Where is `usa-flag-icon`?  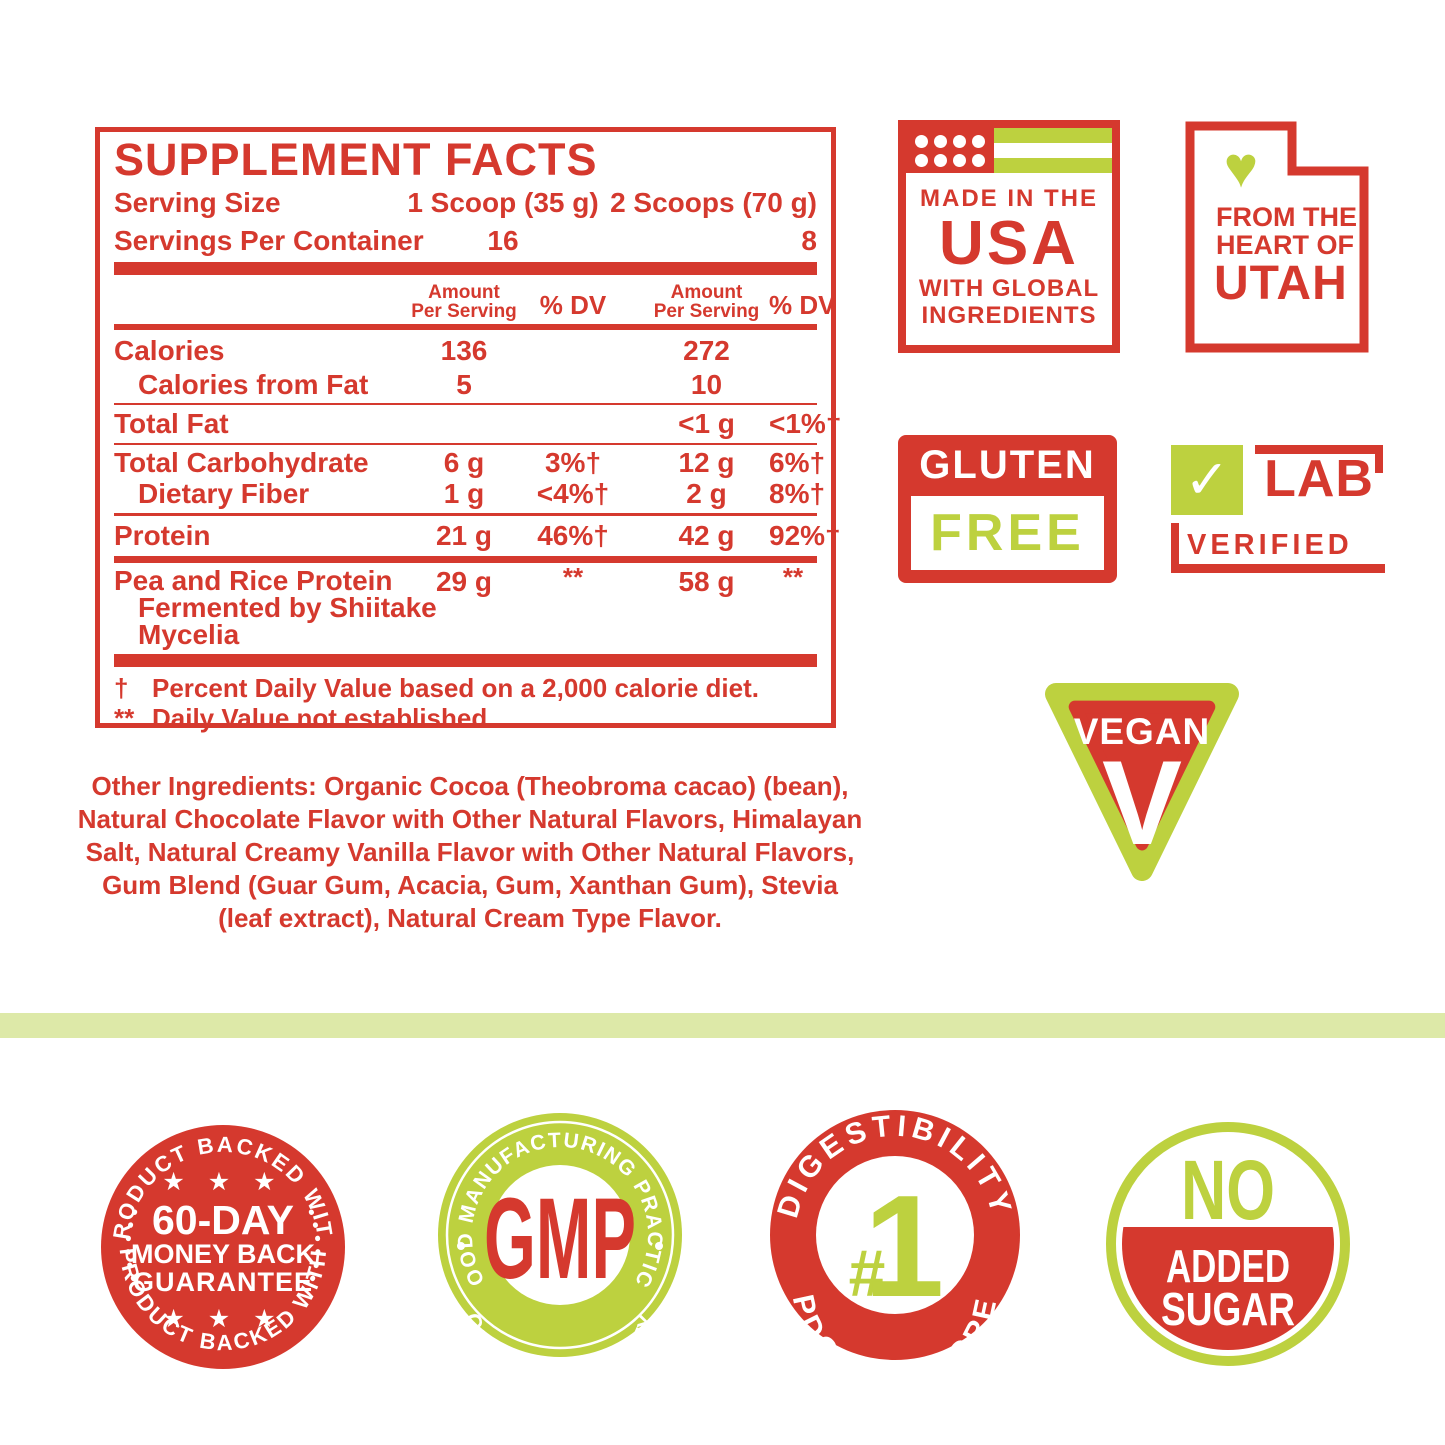 usa-flag-icon is located at coordinates (1009, 150).